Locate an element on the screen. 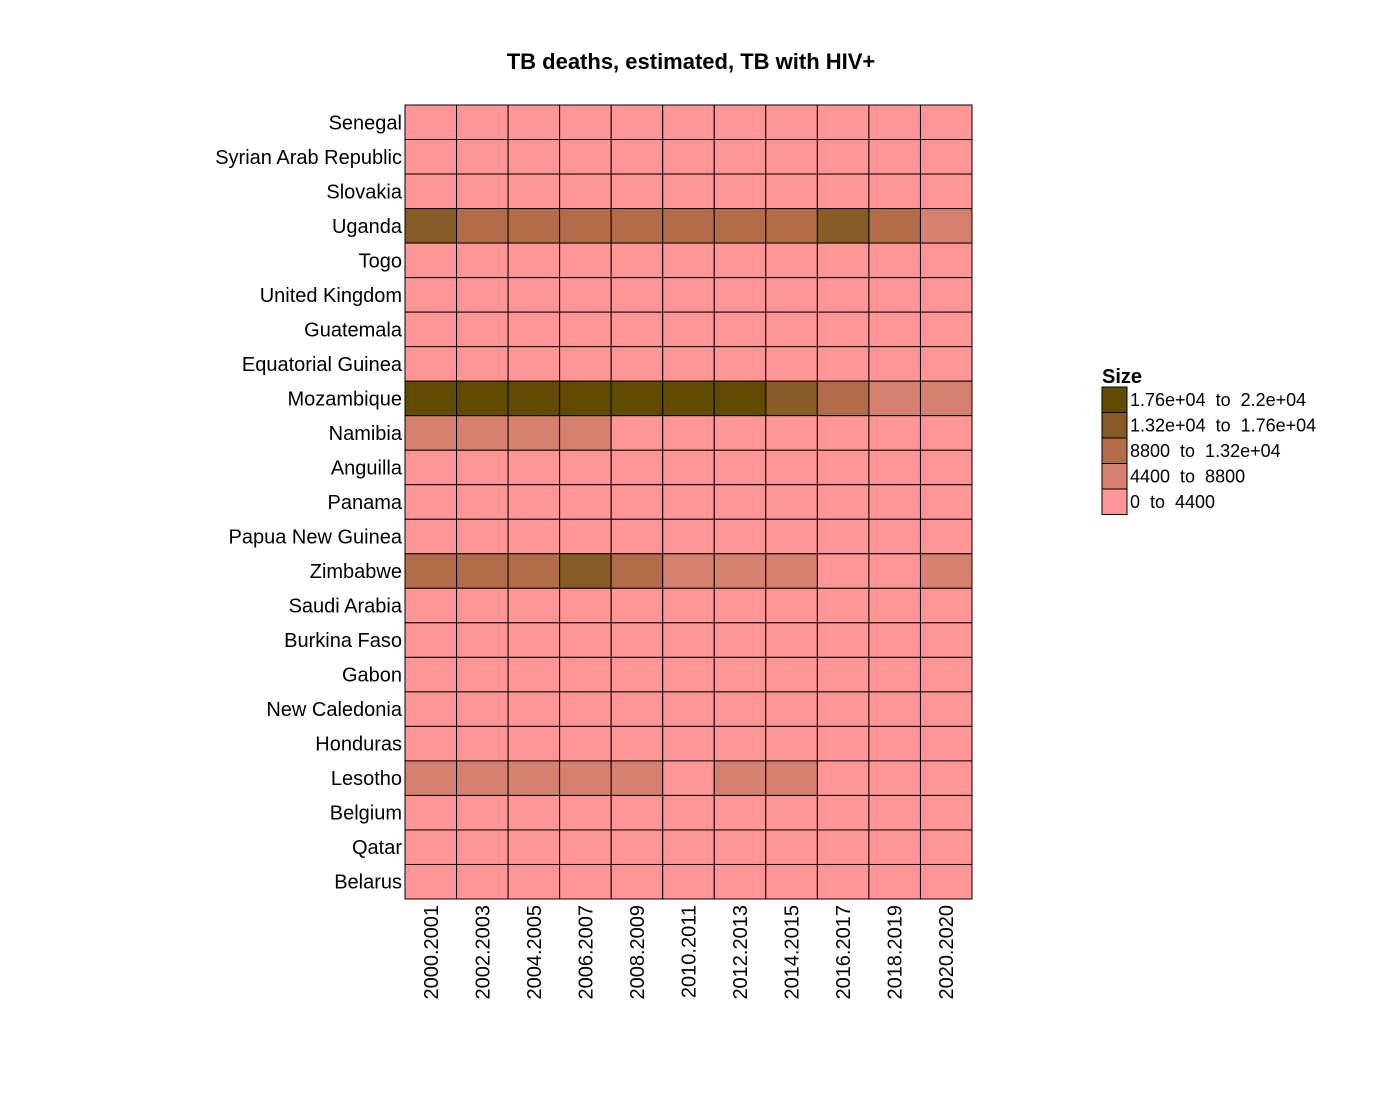  y-tick-label: Namibia is located at coordinates (366, 434).